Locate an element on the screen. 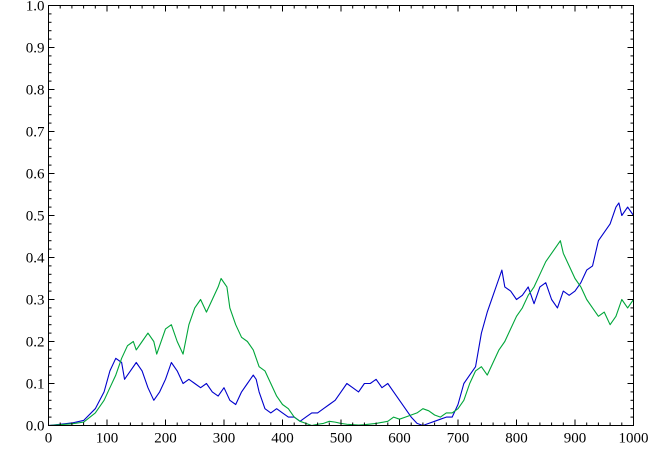  x-tick-label: 100 is located at coordinates (107, 439).